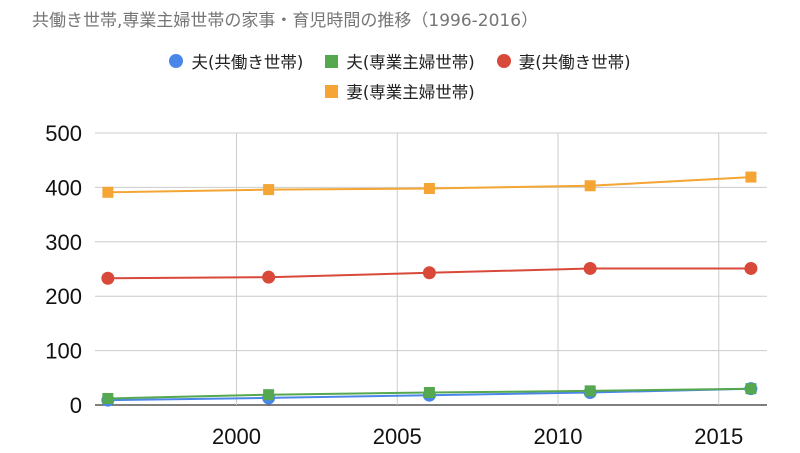  Describe the element at coordinates (247, 62) in the screenshot. I see `legend-label-0: 夫(共働き世帯)` at that location.